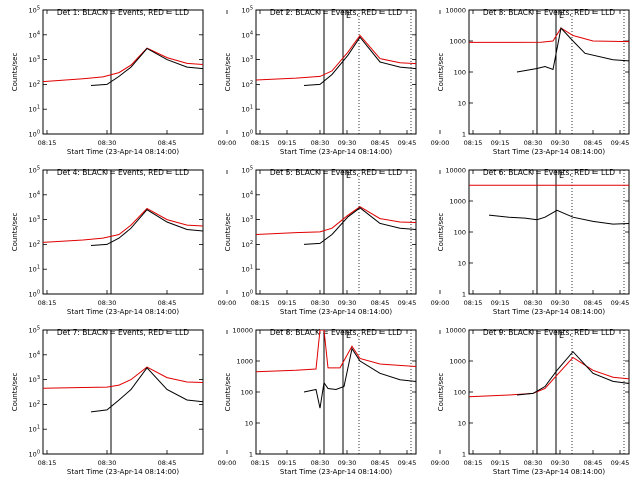 Image resolution: width=640 pixels, height=480 pixels. Describe the element at coordinates (336, 332) in the screenshot. I see `chart-title: Det 8: BLACK = Events, RED = LLD` at that location.